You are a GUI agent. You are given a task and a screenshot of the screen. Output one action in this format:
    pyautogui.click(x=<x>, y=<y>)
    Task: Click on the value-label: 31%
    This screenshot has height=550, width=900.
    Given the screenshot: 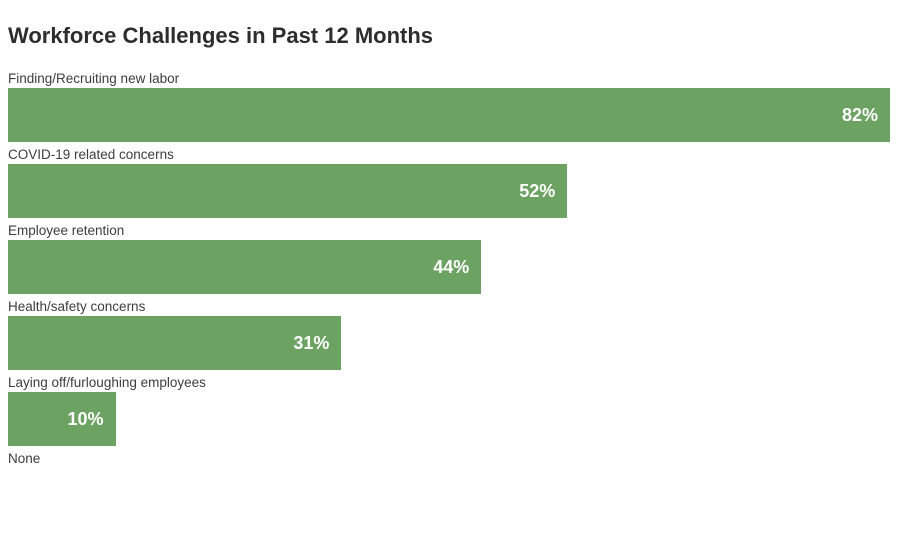 What is the action you would take?
    pyautogui.click(x=311, y=342)
    